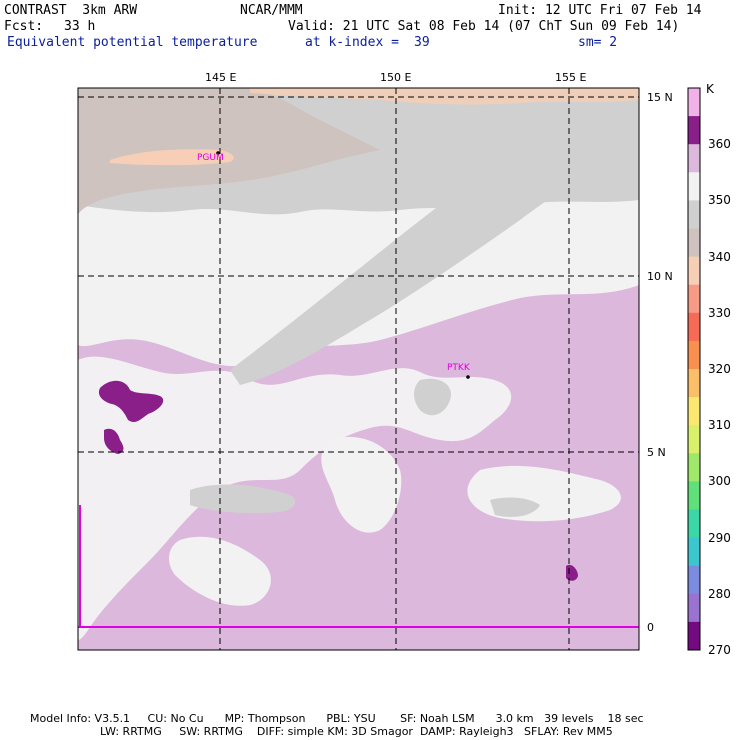 This screenshot has width=740, height=740. I want to click on lon-label-155: 155 E, so click(571, 77).